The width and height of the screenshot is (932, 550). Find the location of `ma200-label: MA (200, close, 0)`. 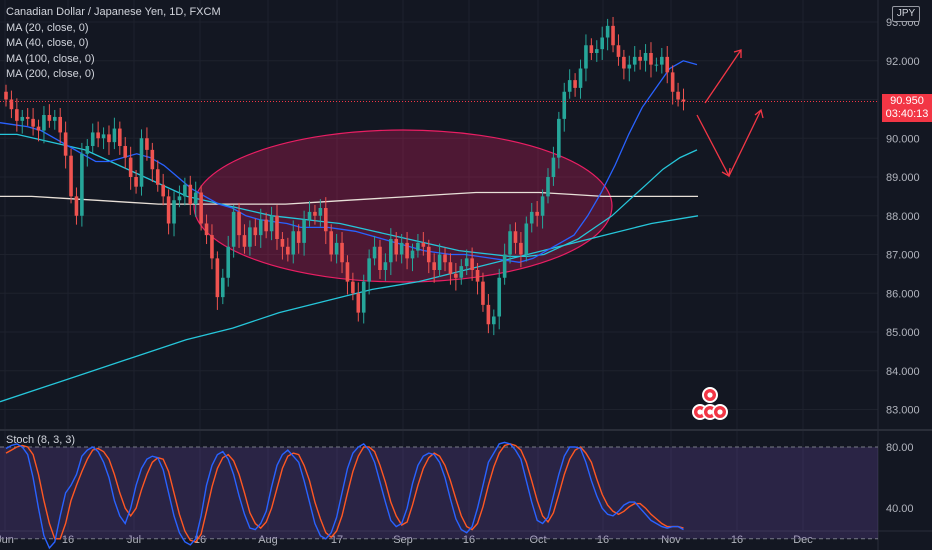

ma200-label: MA (200, close, 0) is located at coordinates (50, 74).